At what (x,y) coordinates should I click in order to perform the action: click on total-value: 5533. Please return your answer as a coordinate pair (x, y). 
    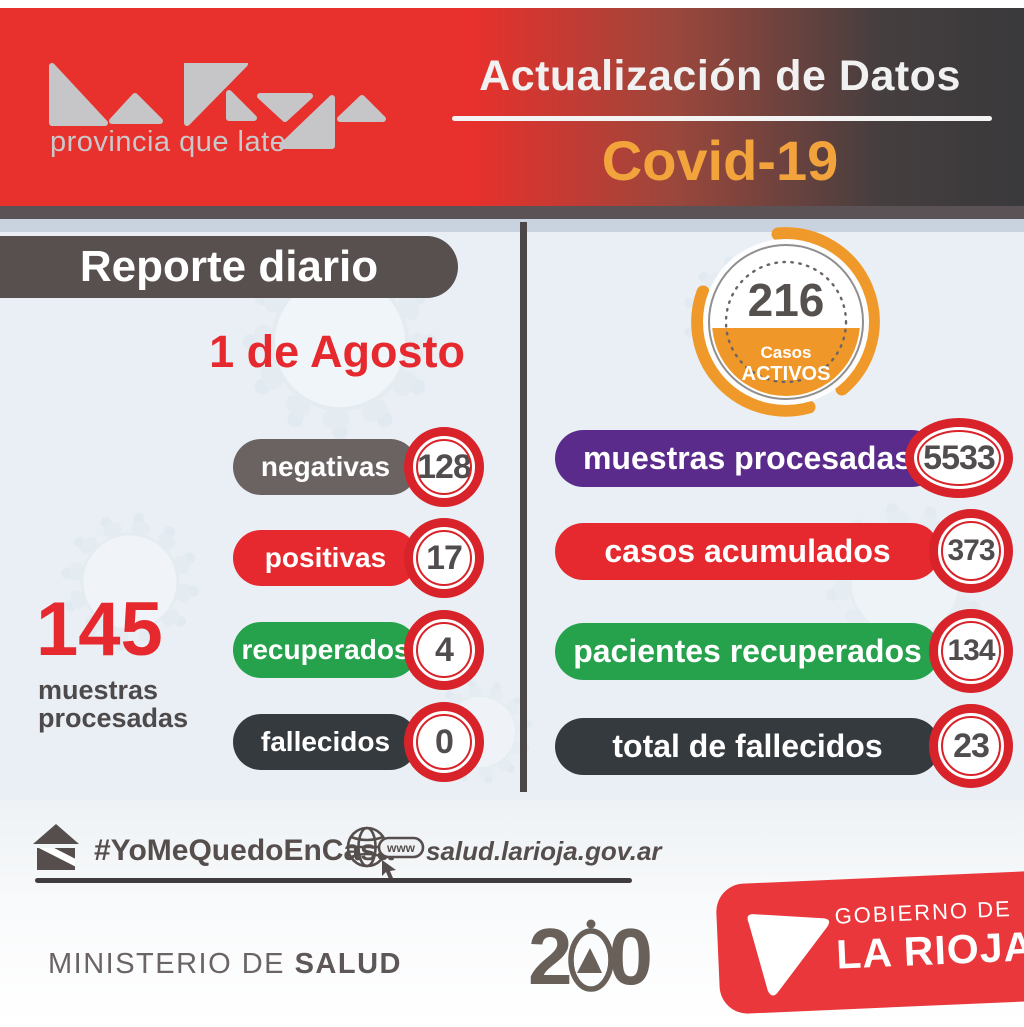
    Looking at the image, I should click on (959, 457).